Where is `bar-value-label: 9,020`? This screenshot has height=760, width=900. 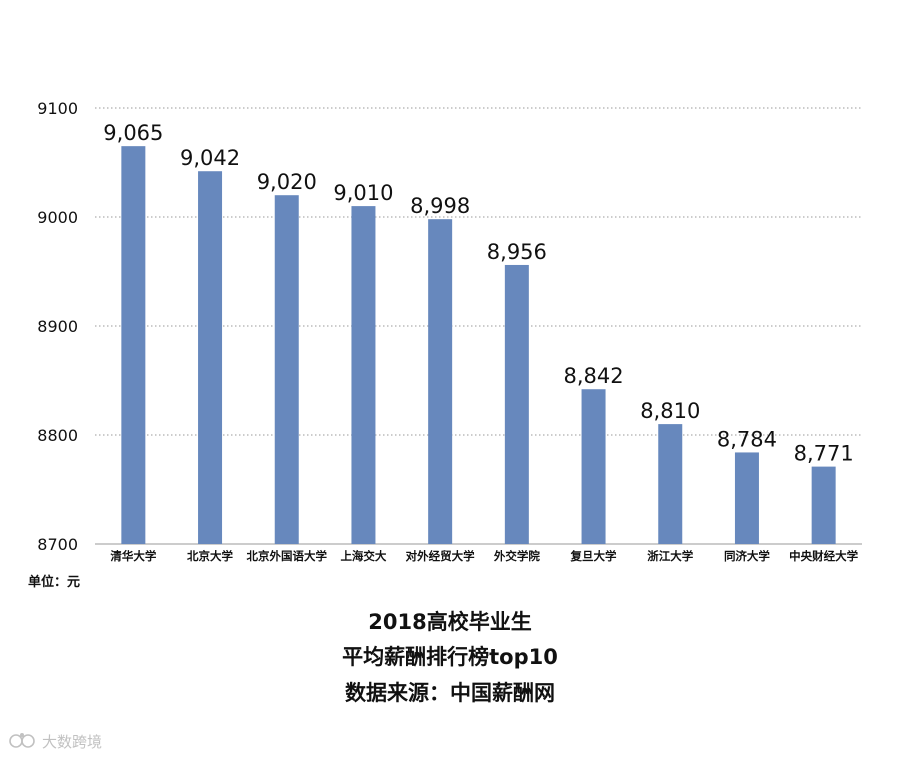
bar-value-label: 9,020 is located at coordinates (287, 182).